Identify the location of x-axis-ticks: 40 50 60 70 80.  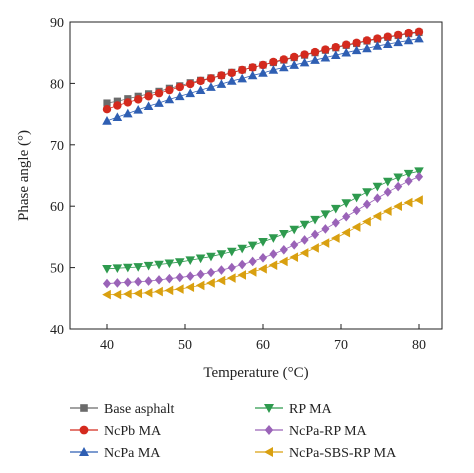
(263, 338).